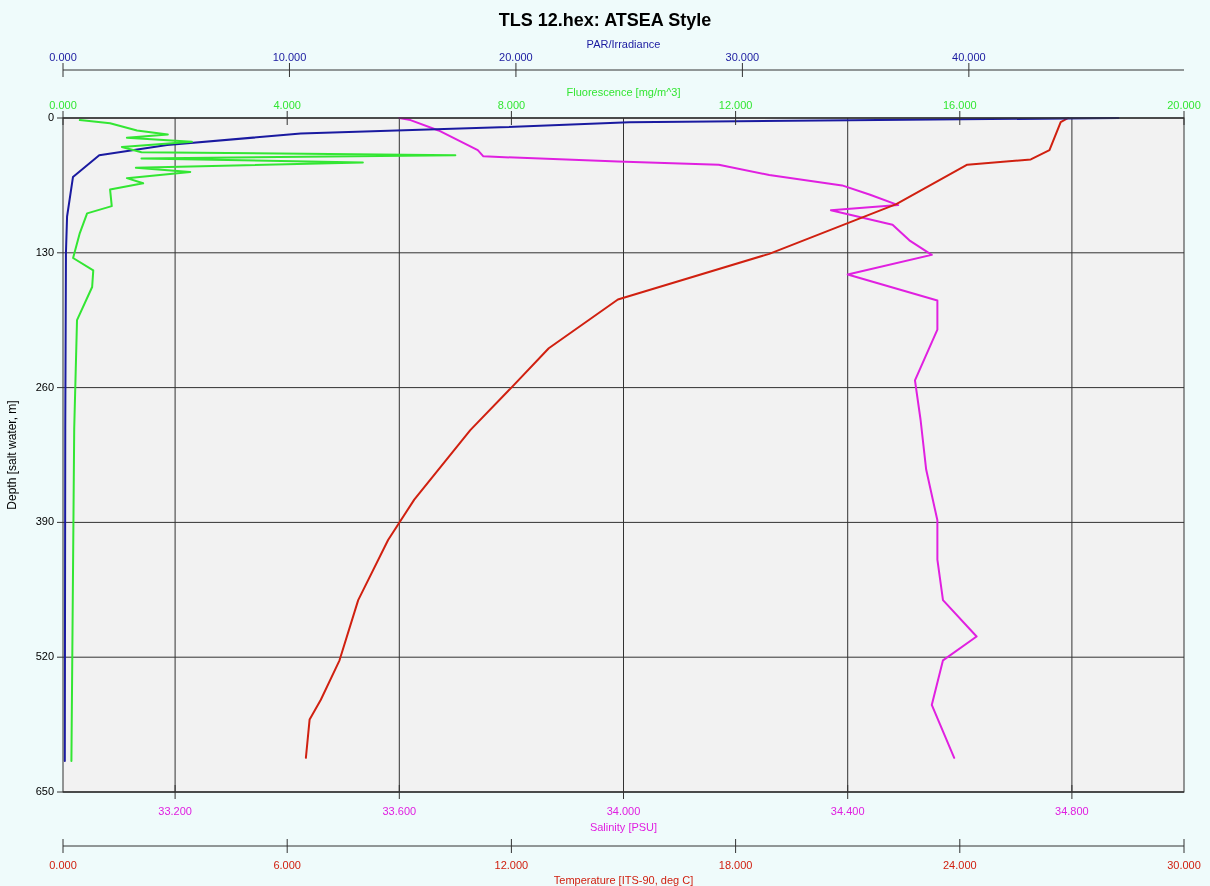 The height and width of the screenshot is (886, 1210). Describe the element at coordinates (623, 810) in the screenshot. I see `x-tick-label: 34.000` at that location.